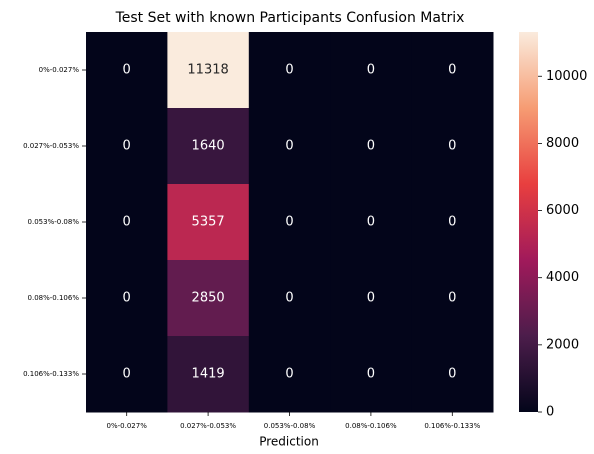 This screenshot has width=594, height=454. Describe the element at coordinates (208, 426) in the screenshot. I see `x-tick-label: 0.027%-0.053%` at that location.